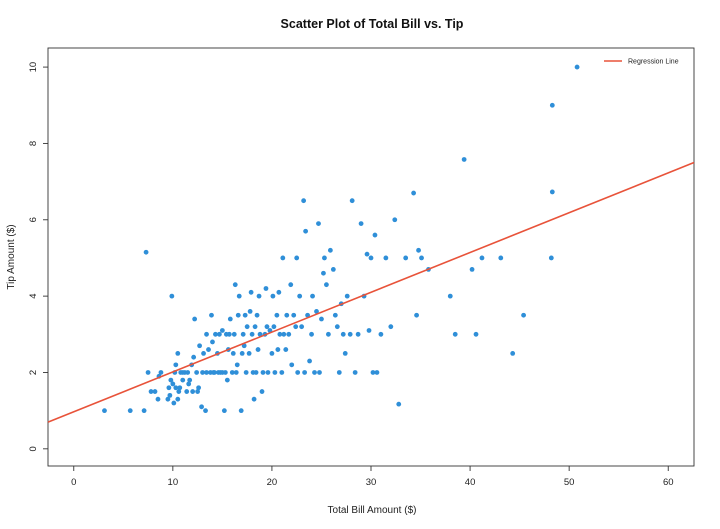  What do you see at coordinates (569, 482) in the screenshot?
I see `x-tick-label-50: 50` at bounding box center [569, 482].